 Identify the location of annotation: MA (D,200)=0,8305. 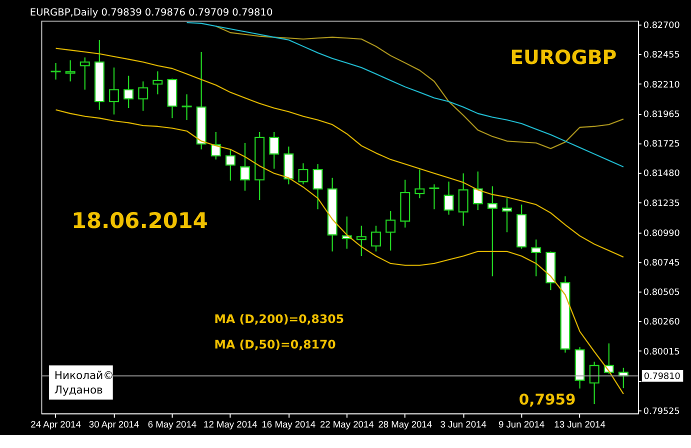
(279, 319).